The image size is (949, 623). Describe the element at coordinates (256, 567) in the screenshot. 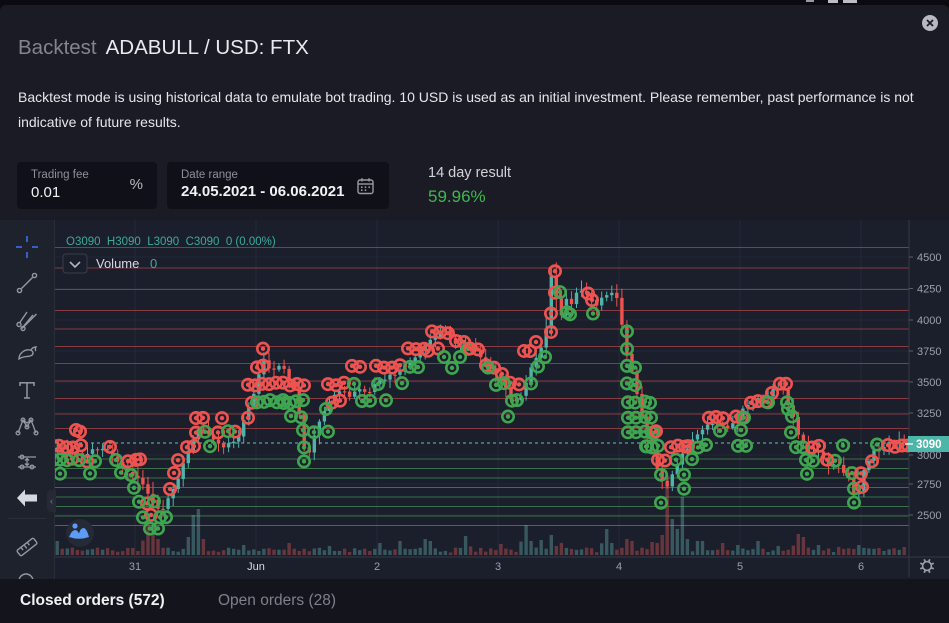

I see `svg-text: Jun` at that location.